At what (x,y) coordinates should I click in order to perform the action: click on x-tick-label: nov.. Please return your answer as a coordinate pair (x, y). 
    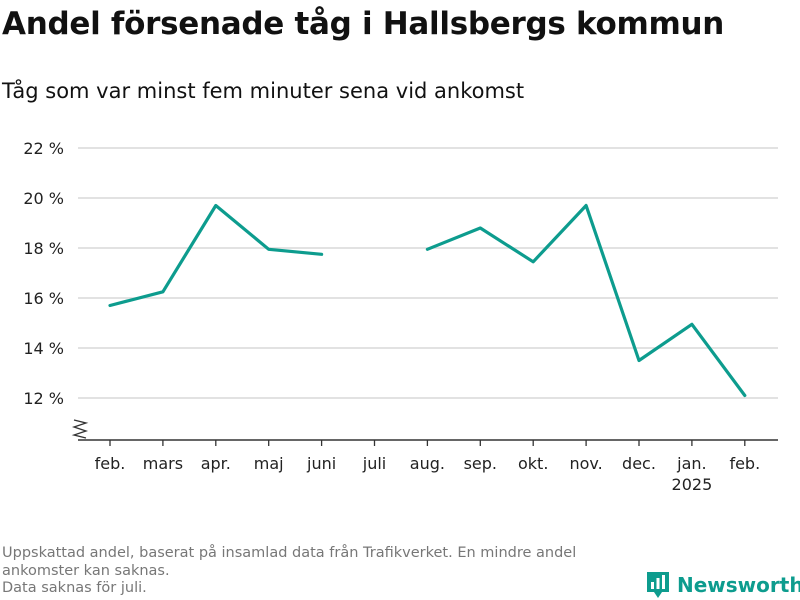
    Looking at the image, I should click on (585, 463).